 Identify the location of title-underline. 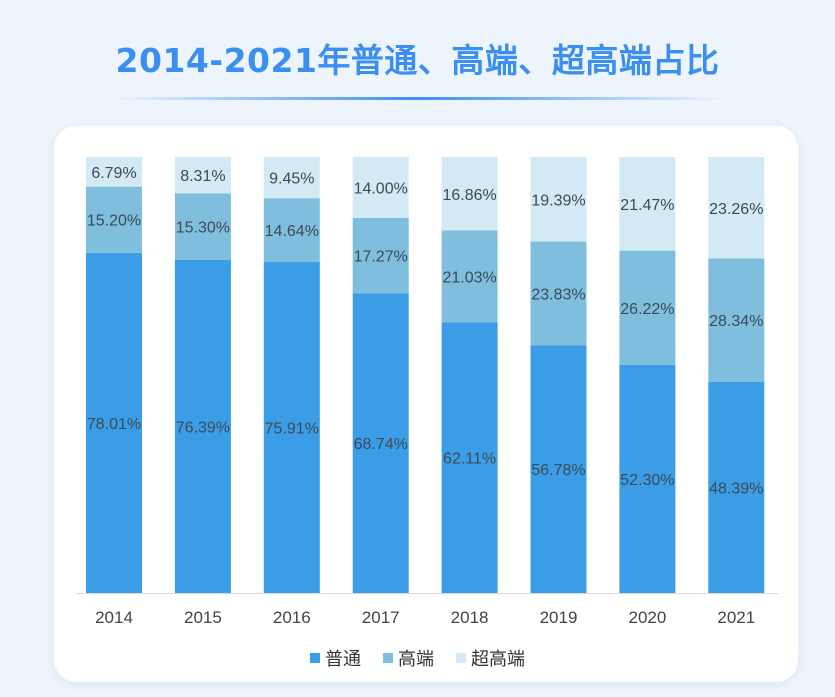
(417, 98).